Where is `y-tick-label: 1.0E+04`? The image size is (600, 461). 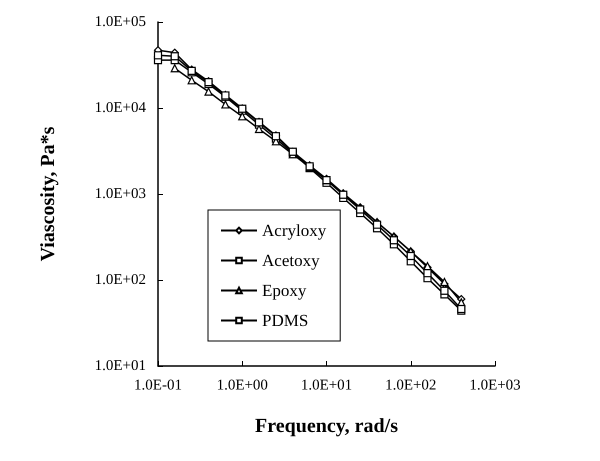 y-tick-label: 1.0E+04 is located at coordinates (120, 108).